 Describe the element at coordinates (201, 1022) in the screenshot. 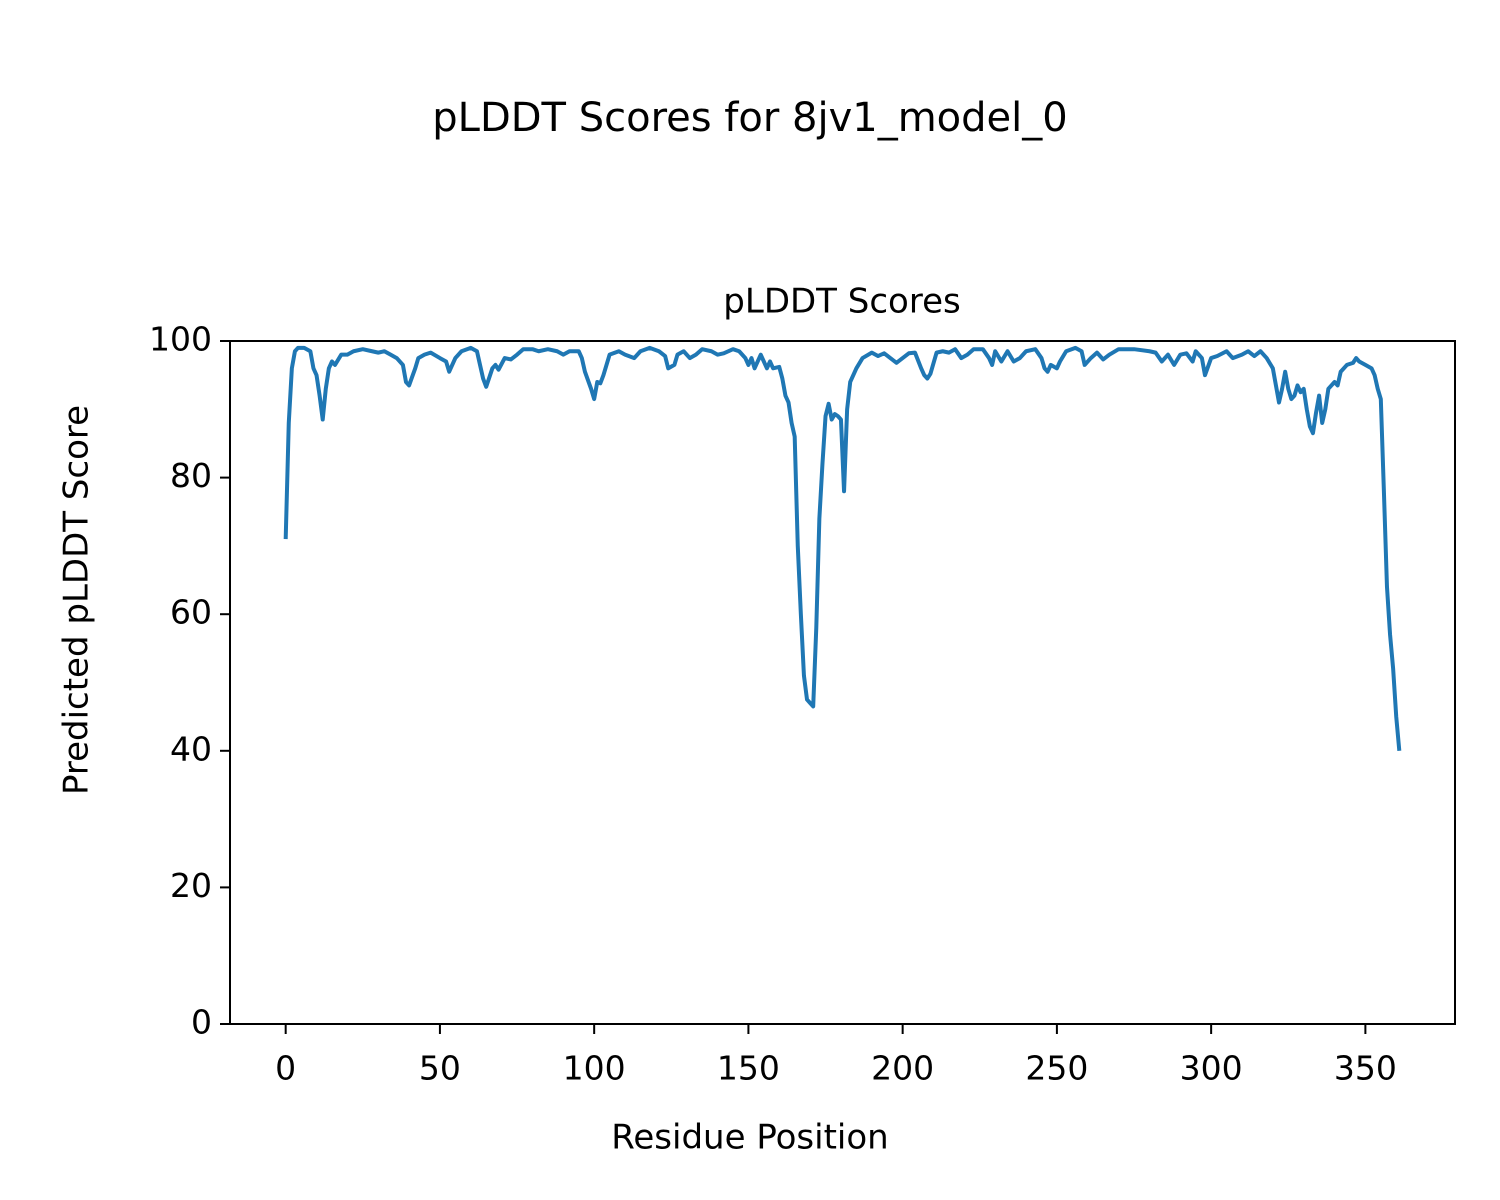

I see `y-tick-label: 0` at that location.